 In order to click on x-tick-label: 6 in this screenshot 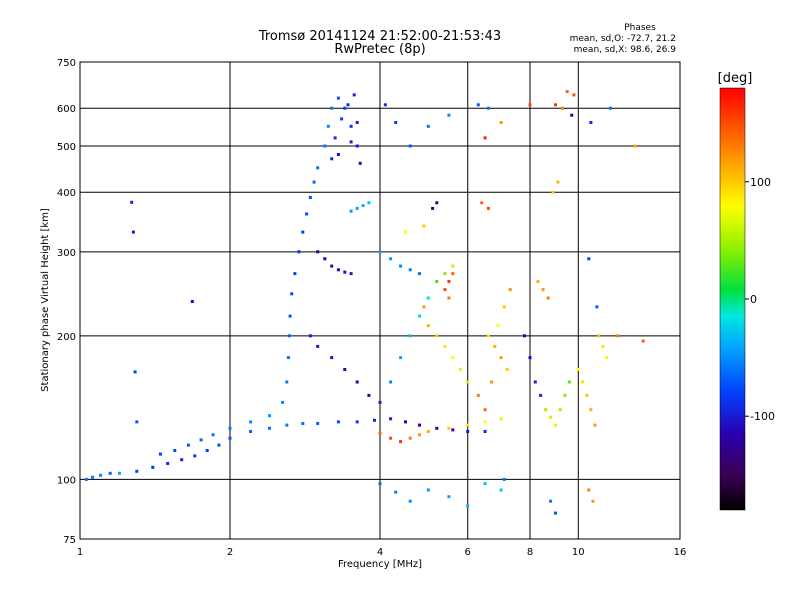, I will do `click(468, 552)`.